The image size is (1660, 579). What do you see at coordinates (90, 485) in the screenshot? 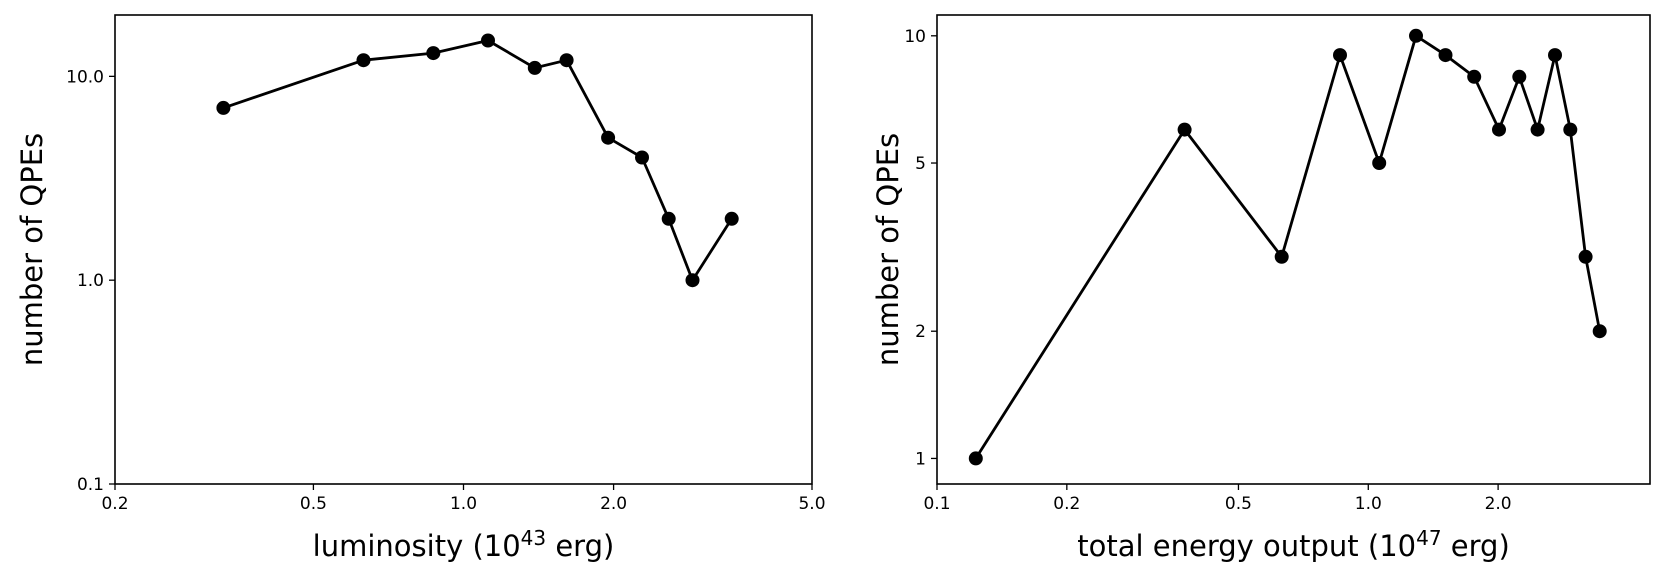
I see `y-tick-label: 0.1` at bounding box center [90, 485].